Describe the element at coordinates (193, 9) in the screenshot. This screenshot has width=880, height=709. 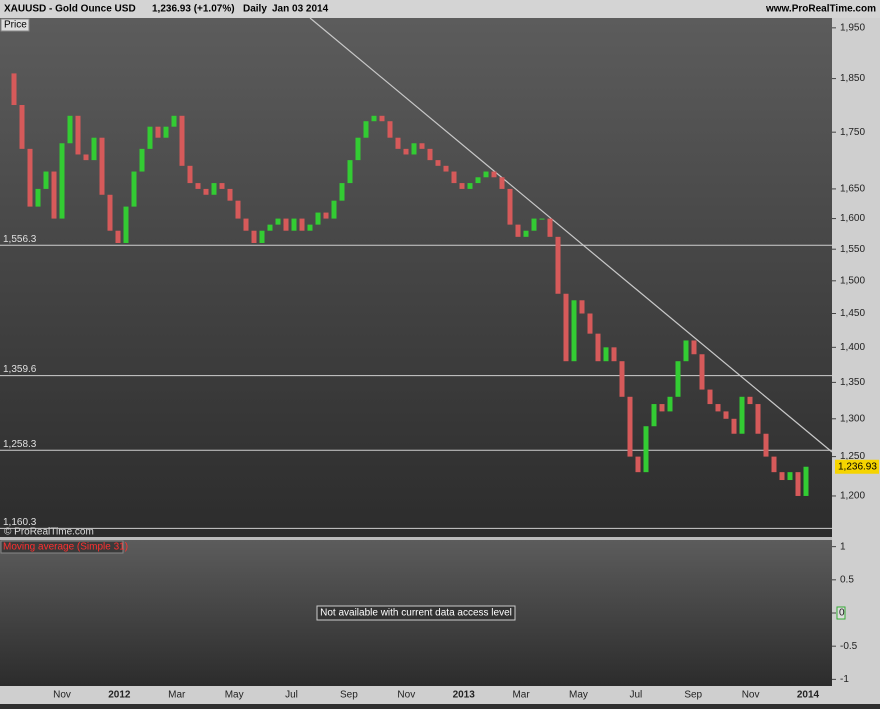
I see `quote: 1,236.93 (+1.07%)` at that location.